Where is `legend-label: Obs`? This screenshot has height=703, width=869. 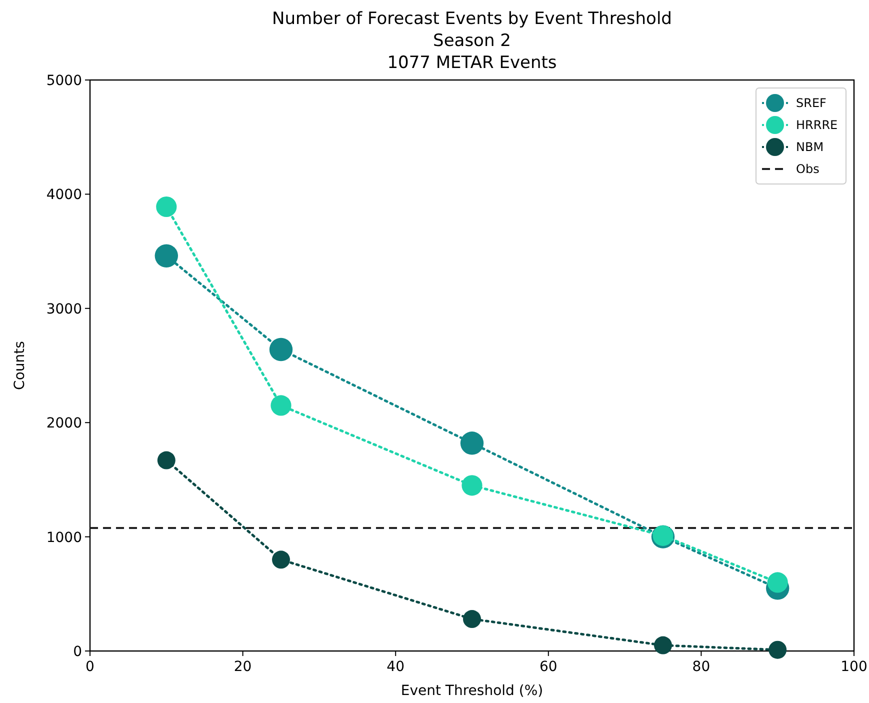
legend-label: Obs is located at coordinates (808, 169).